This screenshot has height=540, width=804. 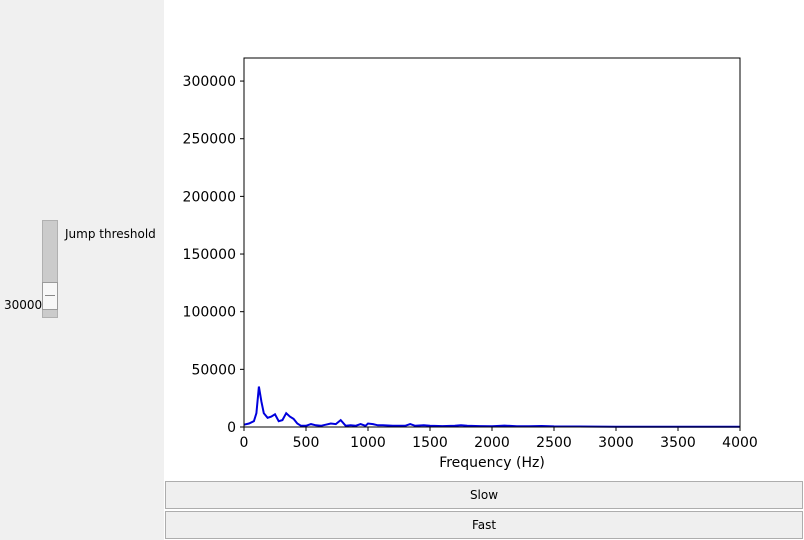 I want to click on x-tick-label: 2500, so click(x=554, y=443).